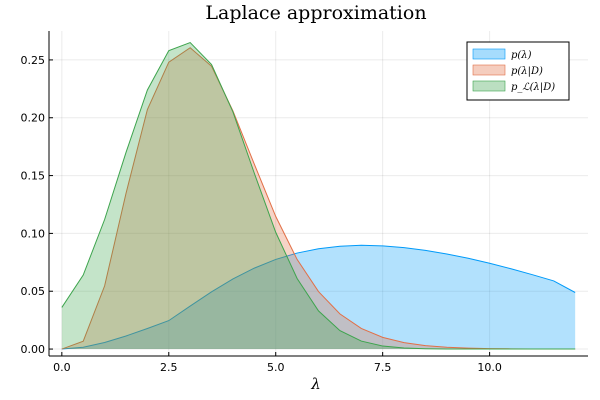  I want to click on x-tick-label: 10.0, so click(489, 367).